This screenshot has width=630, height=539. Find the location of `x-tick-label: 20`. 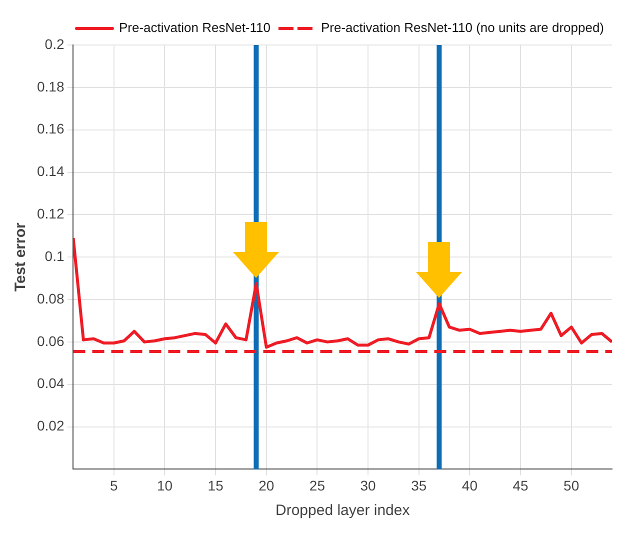

x-tick-label: 20 is located at coordinates (266, 485).